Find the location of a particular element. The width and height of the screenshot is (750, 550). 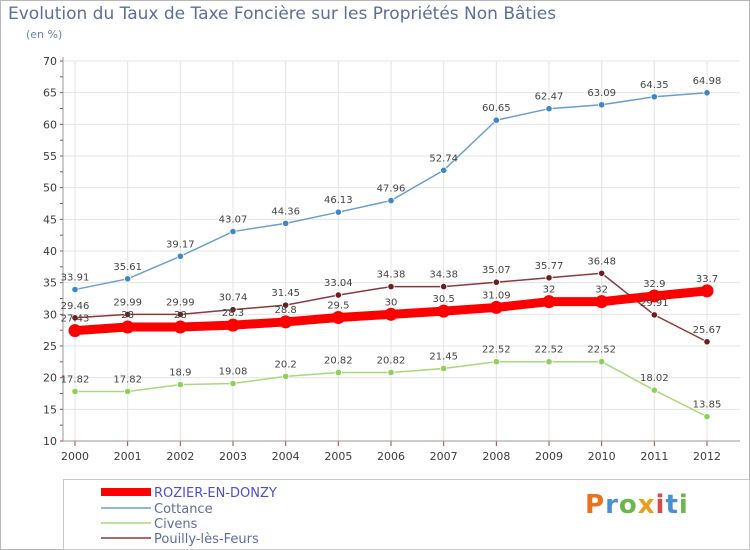

data-label: 13.85 is located at coordinates (707, 405).